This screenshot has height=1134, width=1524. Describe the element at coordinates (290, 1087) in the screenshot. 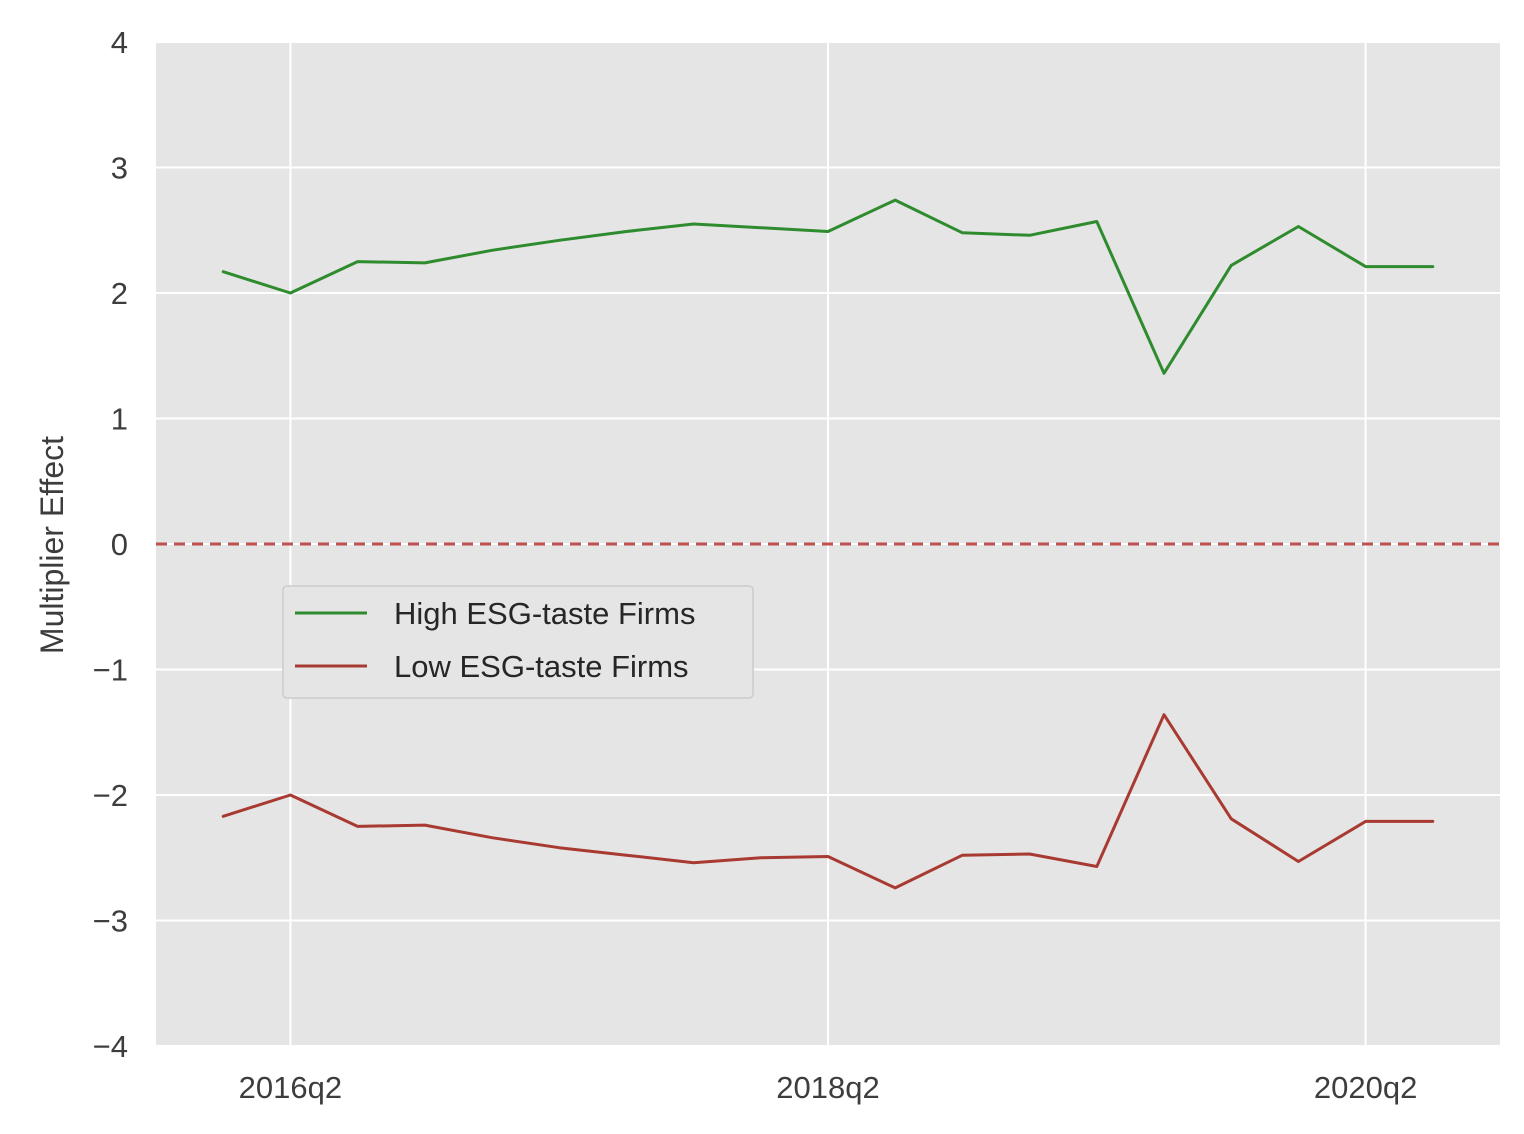

I see `x-tick-label: 2016q2` at that location.